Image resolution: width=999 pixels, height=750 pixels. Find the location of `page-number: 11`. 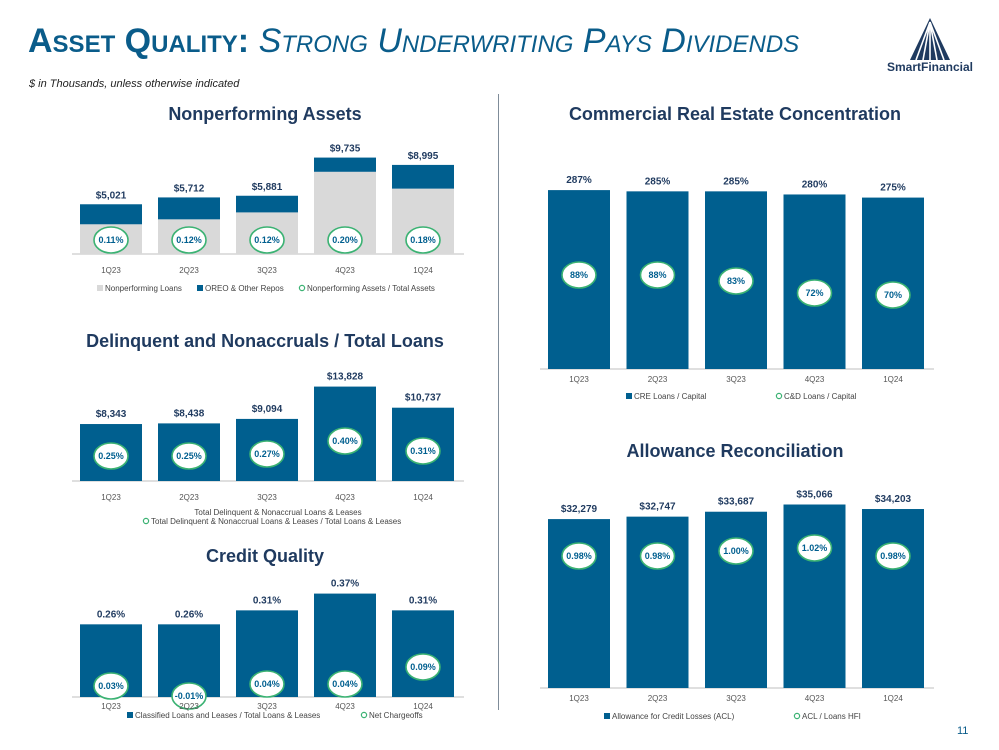

page-number: 11 is located at coordinates (963, 731).